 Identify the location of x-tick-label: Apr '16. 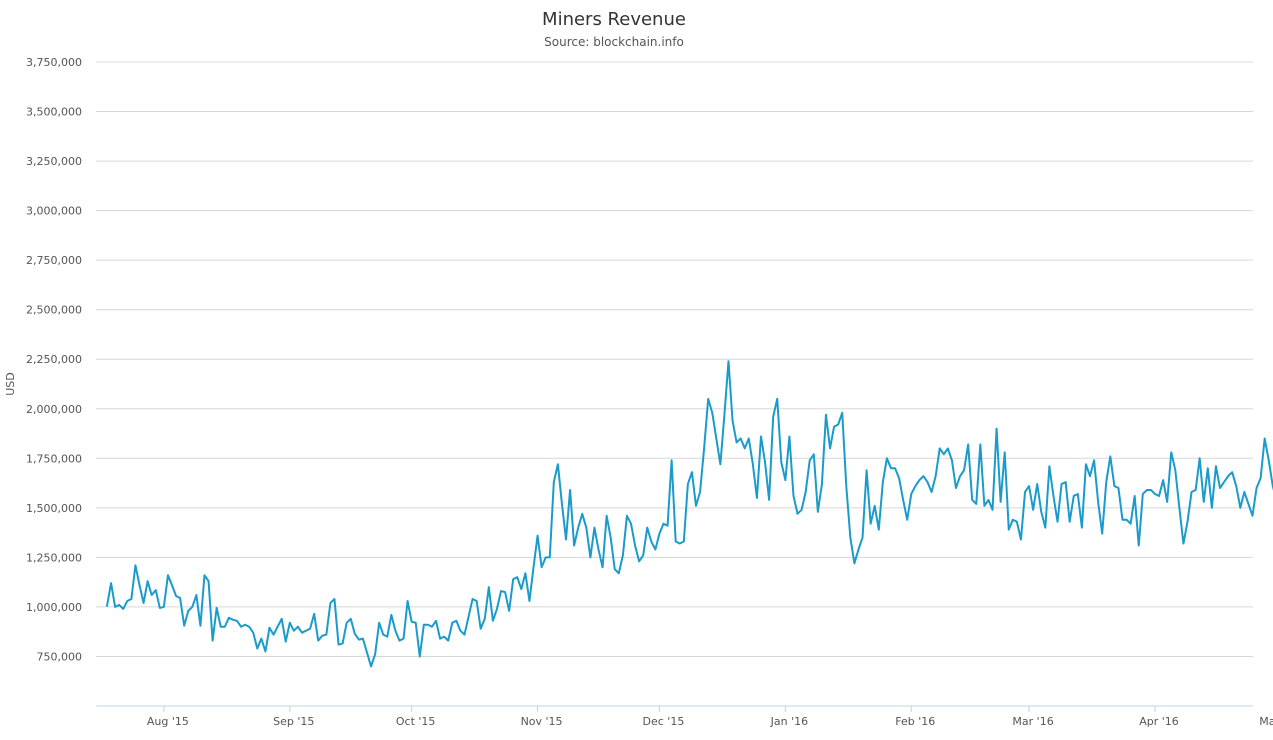
(1159, 721).